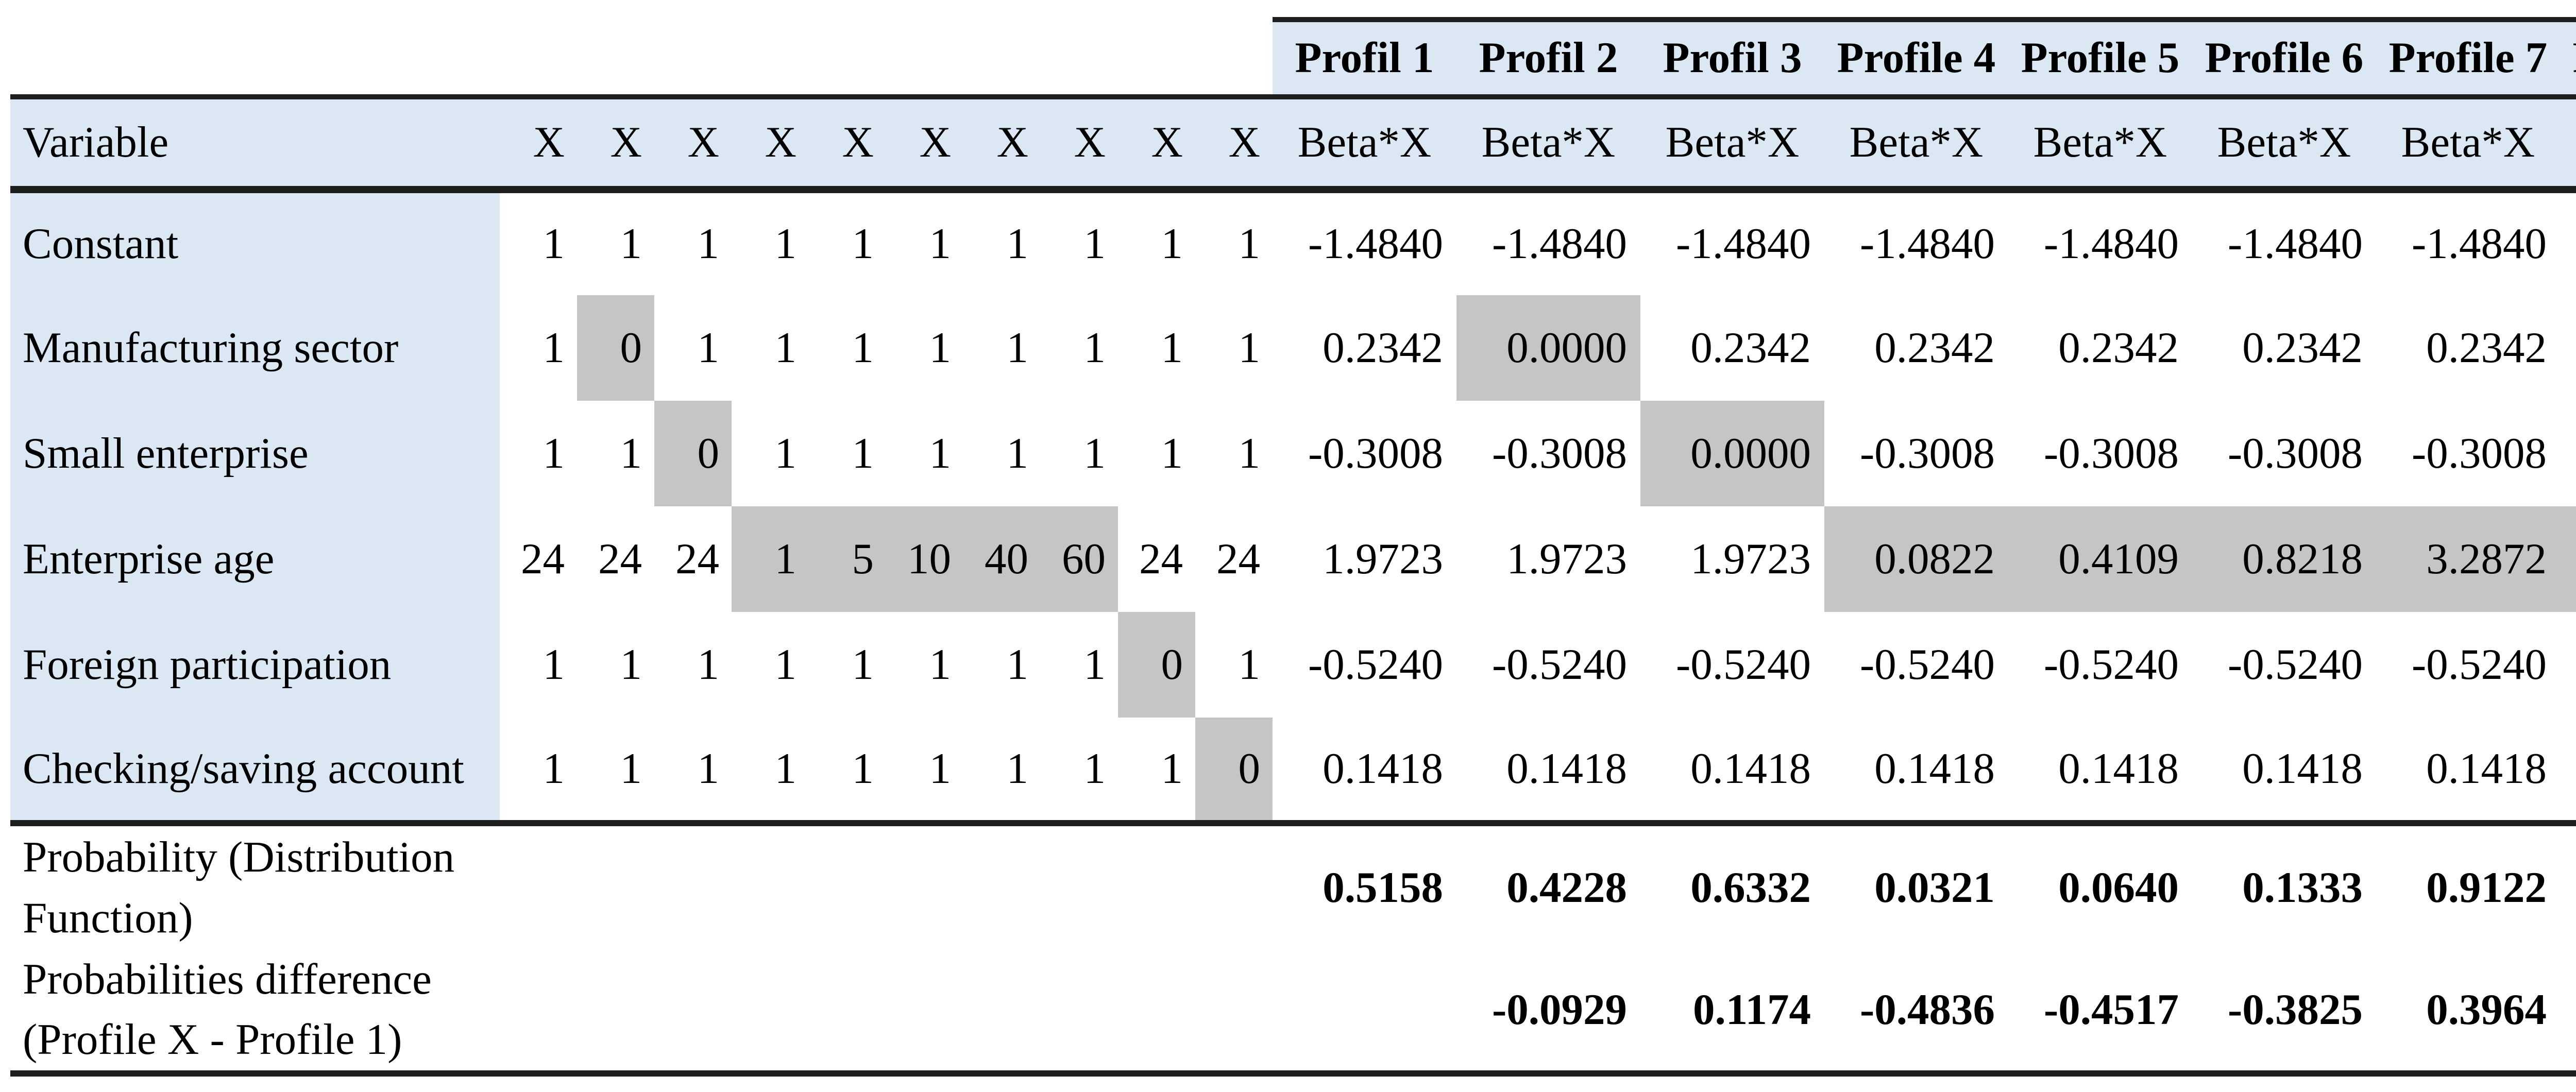  What do you see at coordinates (1916, 559) in the screenshot?
I see `cell-enterprise-age-beta4: 0.0822` at bounding box center [1916, 559].